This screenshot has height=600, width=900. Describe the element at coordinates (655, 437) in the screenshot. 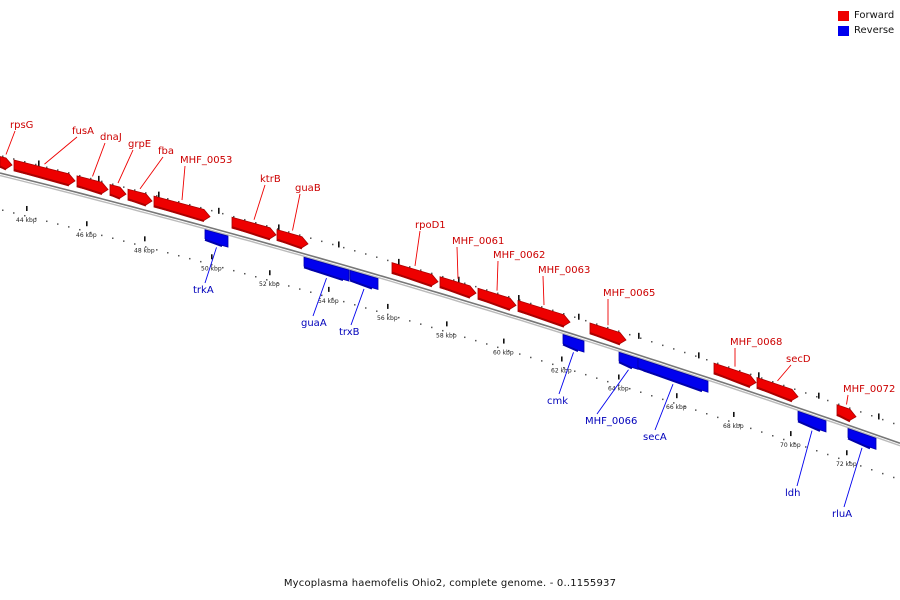

I see `reverse-gene-label: secA` at that location.